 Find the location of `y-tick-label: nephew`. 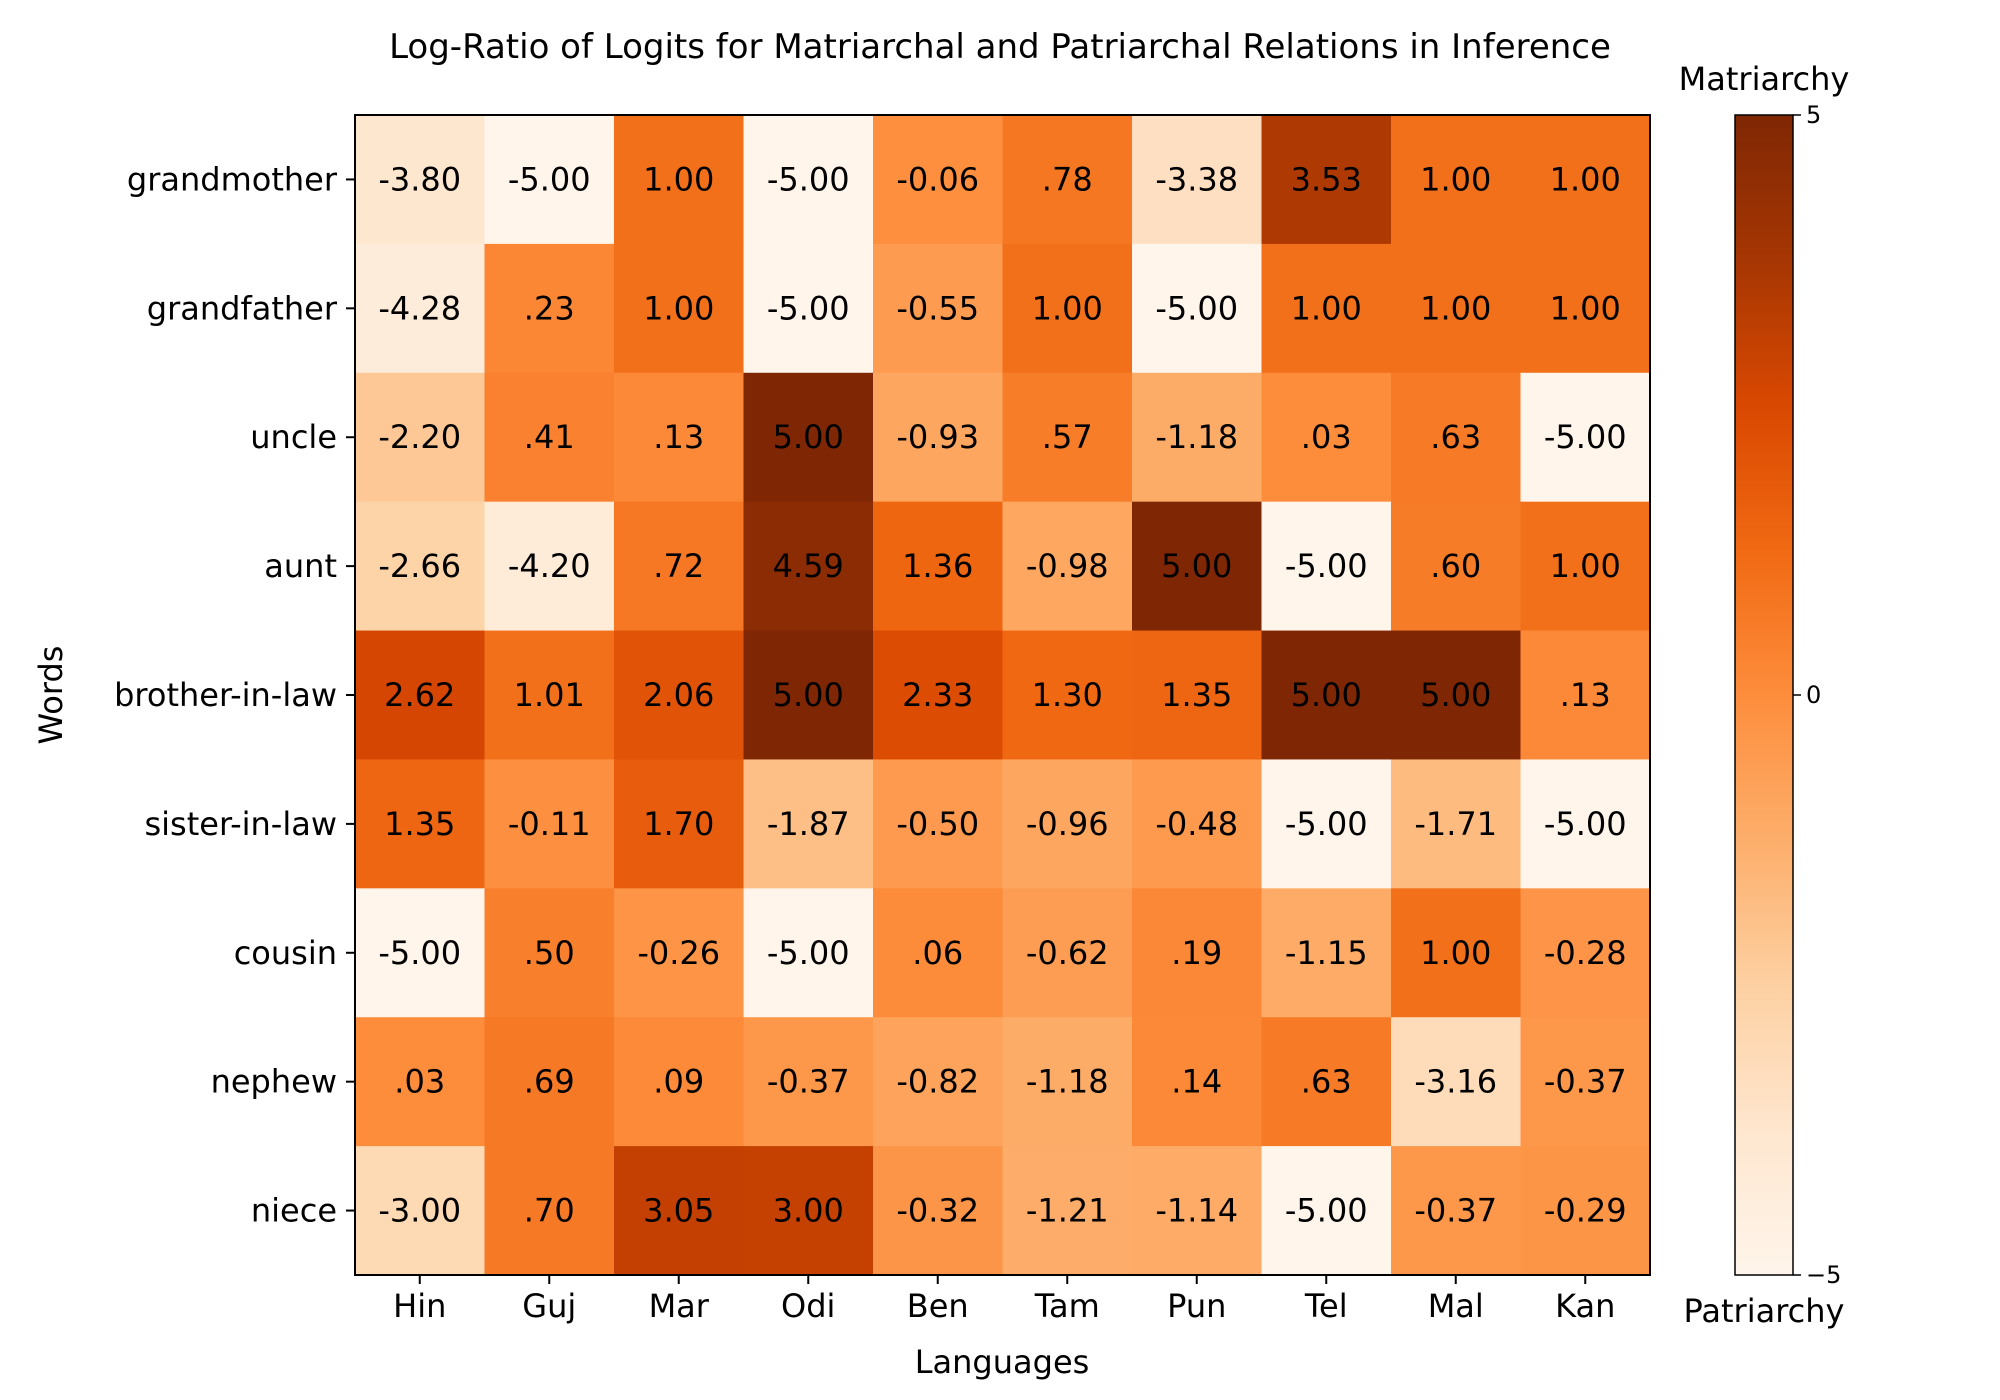

y-tick-label: nephew is located at coordinates (274, 1082).